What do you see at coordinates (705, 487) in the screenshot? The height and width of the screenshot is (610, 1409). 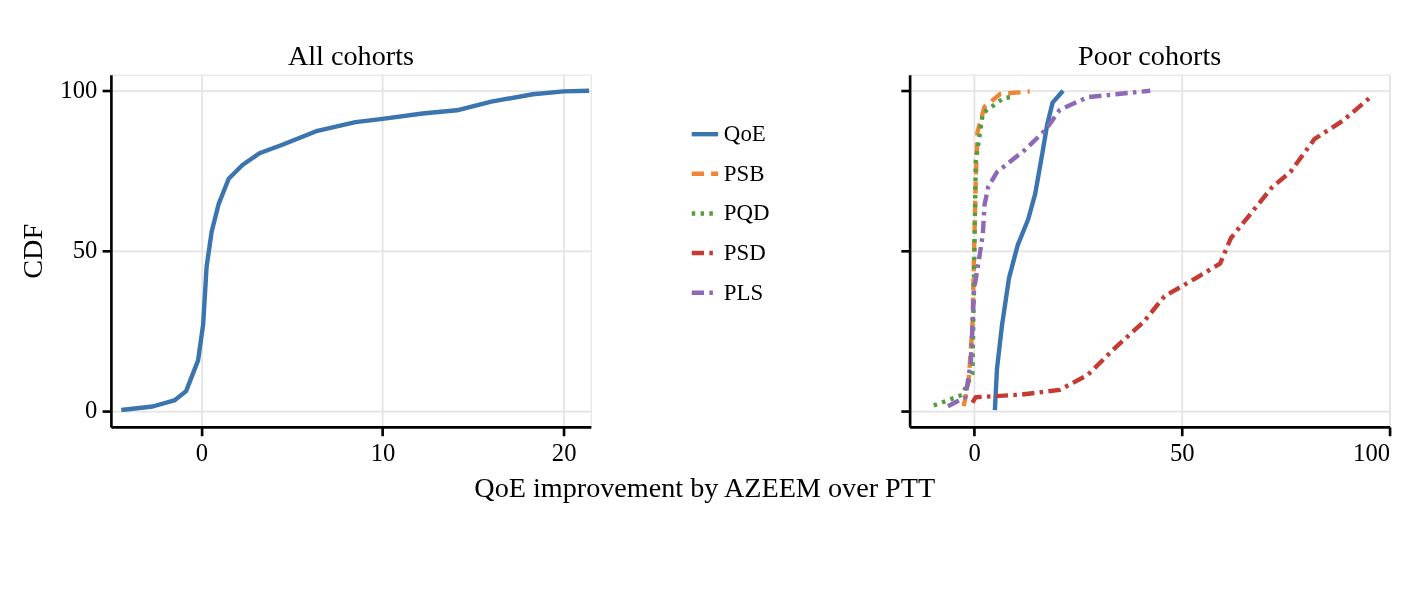 I see `x-axis-title: QoE improvement by AZEEM over PTT` at bounding box center [705, 487].